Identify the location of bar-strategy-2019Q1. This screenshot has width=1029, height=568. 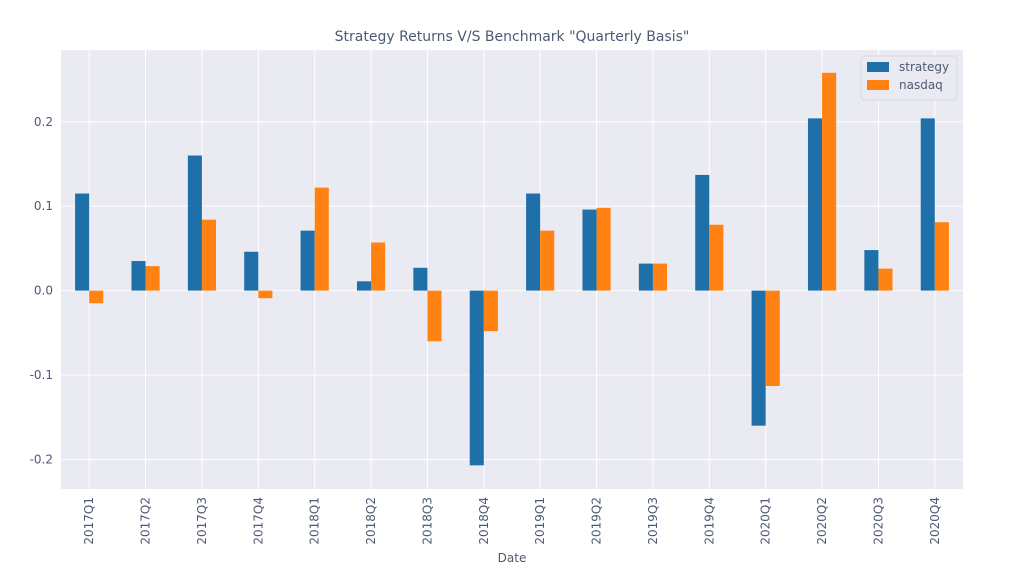
(533, 242).